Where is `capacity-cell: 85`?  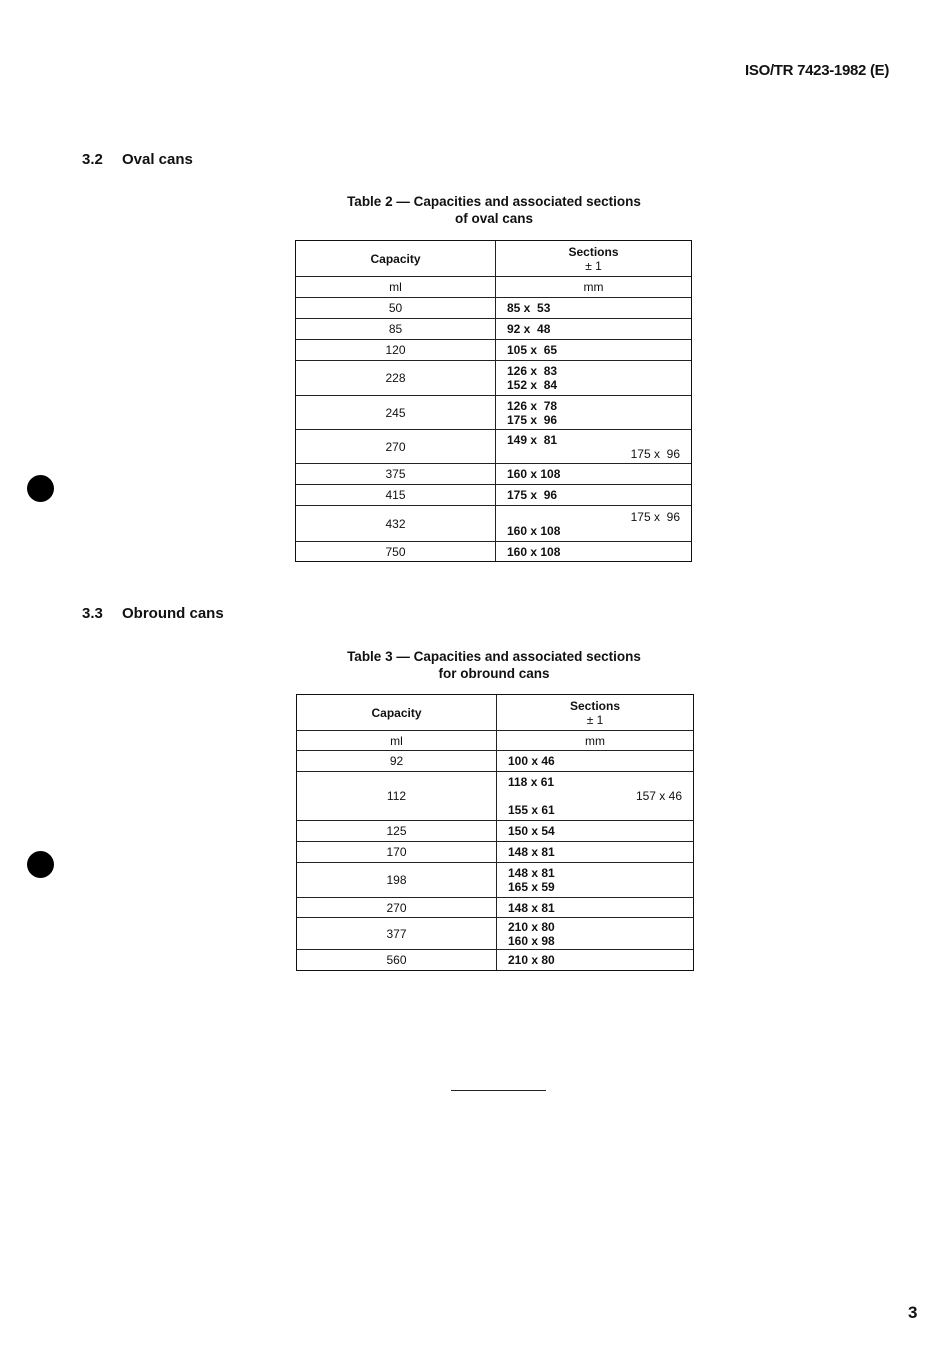
capacity-cell: 85 is located at coordinates (396, 329).